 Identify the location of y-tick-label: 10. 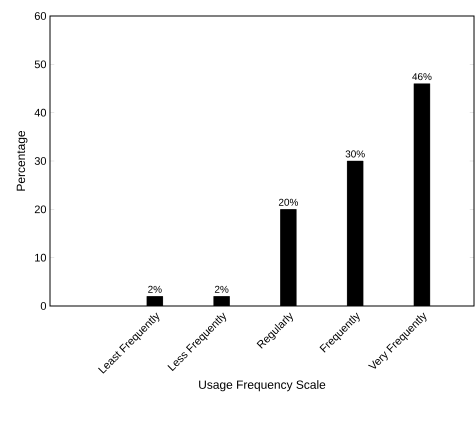
(40, 258).